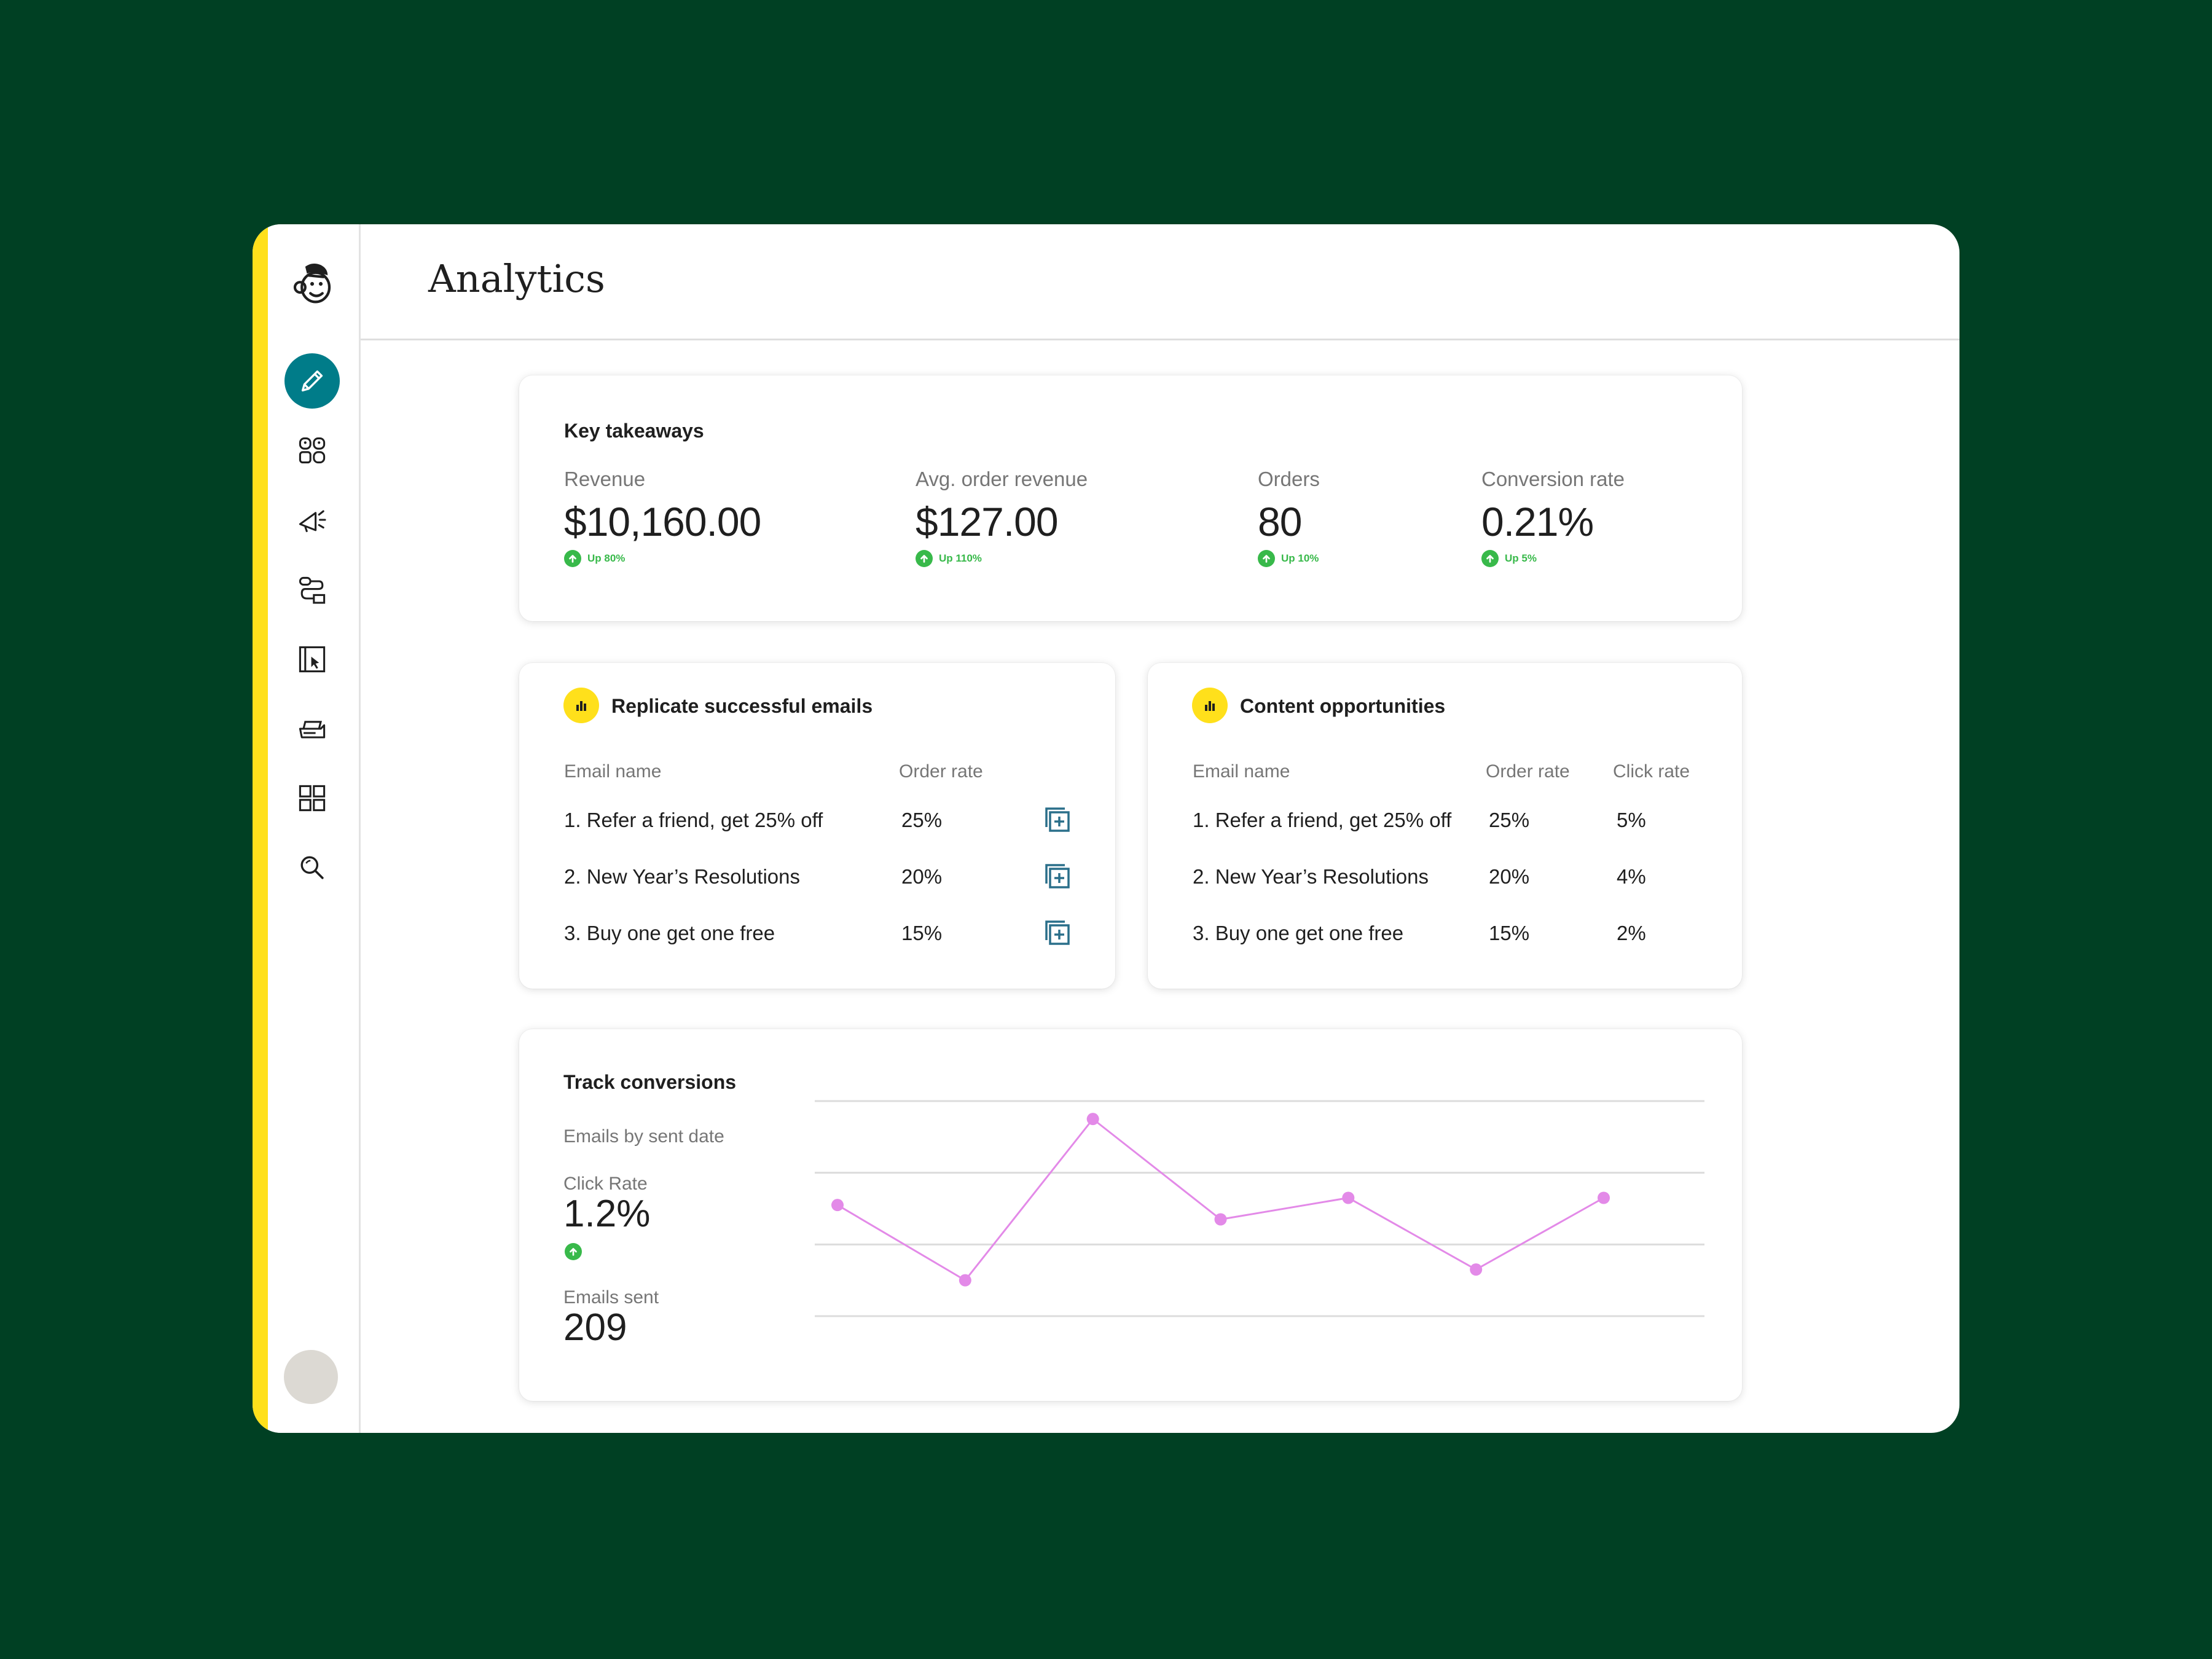 The width and height of the screenshot is (2212, 1659). What do you see at coordinates (312, 284) in the screenshot?
I see `mailchimp-logo-icon` at bounding box center [312, 284].